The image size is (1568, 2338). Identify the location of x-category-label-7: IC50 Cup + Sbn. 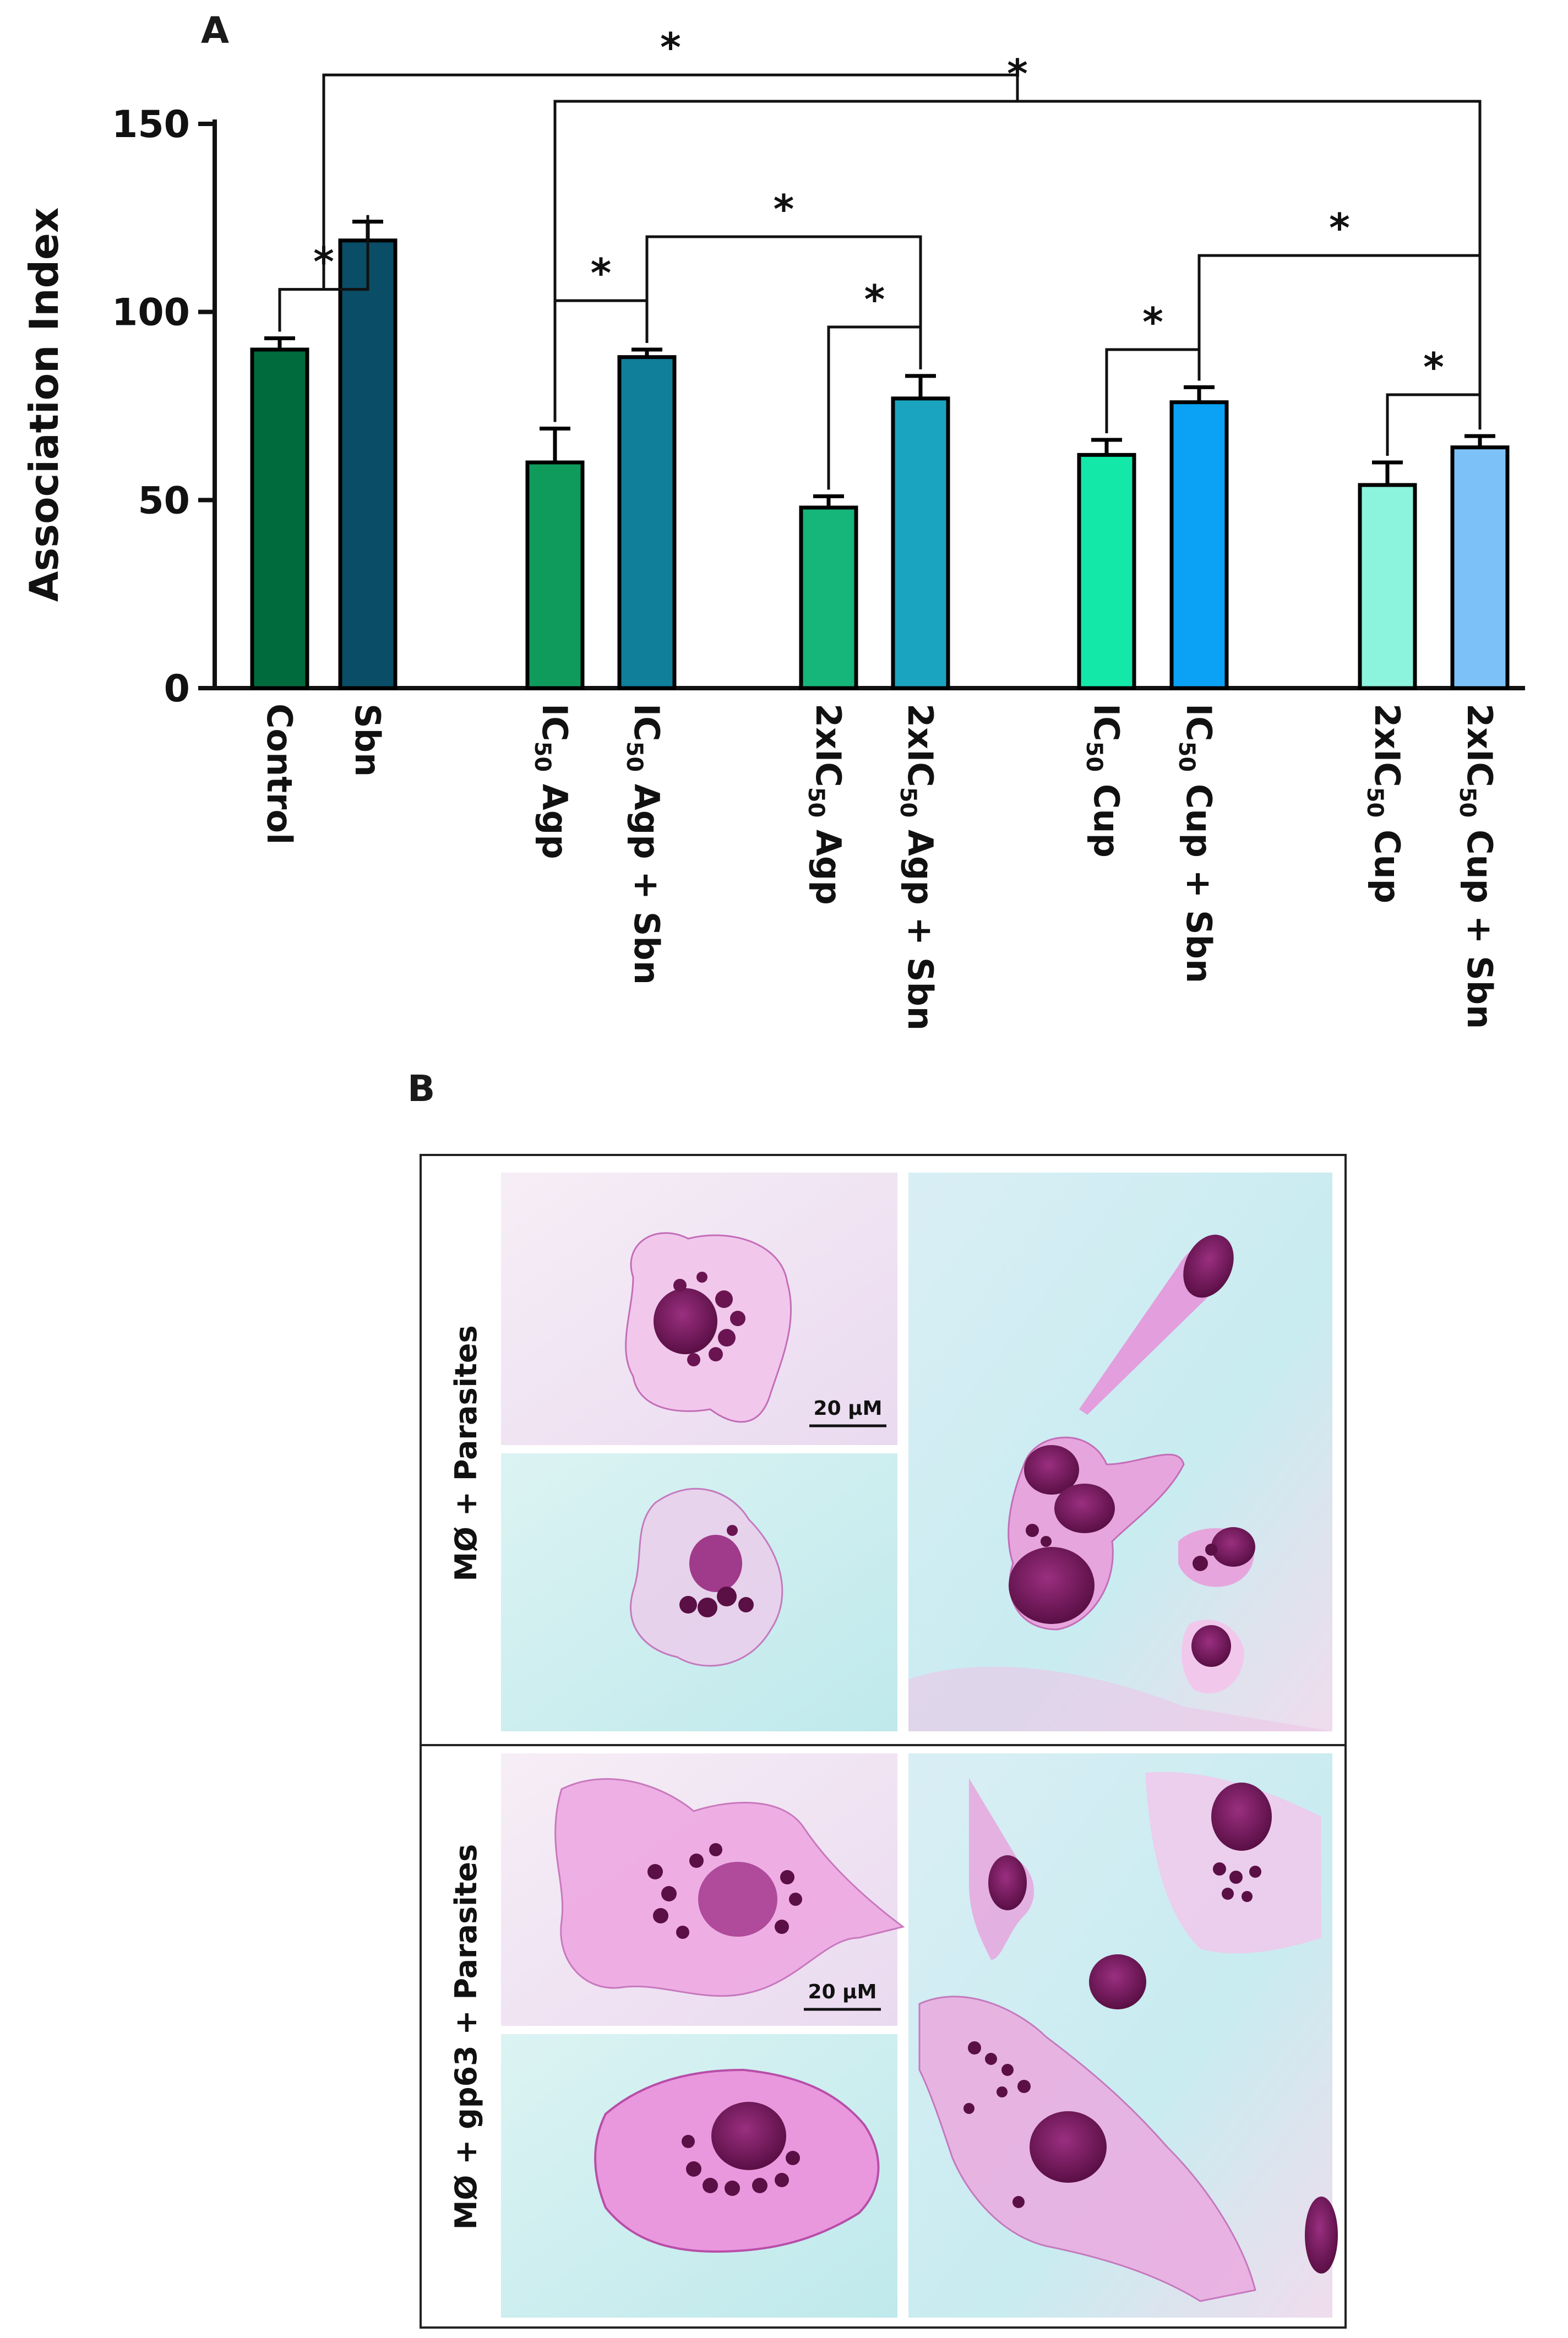
(1196, 844).